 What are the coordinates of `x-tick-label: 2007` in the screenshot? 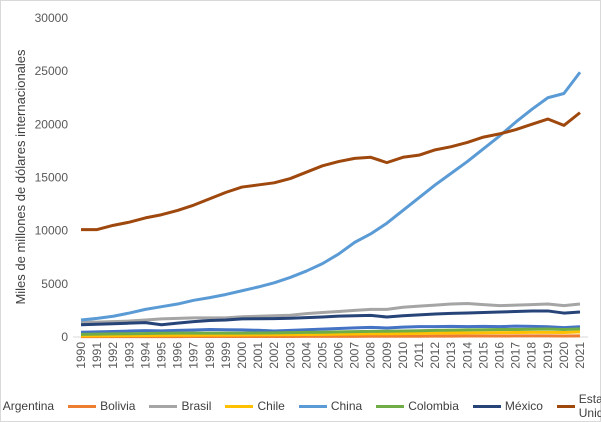 It's located at (355, 355).